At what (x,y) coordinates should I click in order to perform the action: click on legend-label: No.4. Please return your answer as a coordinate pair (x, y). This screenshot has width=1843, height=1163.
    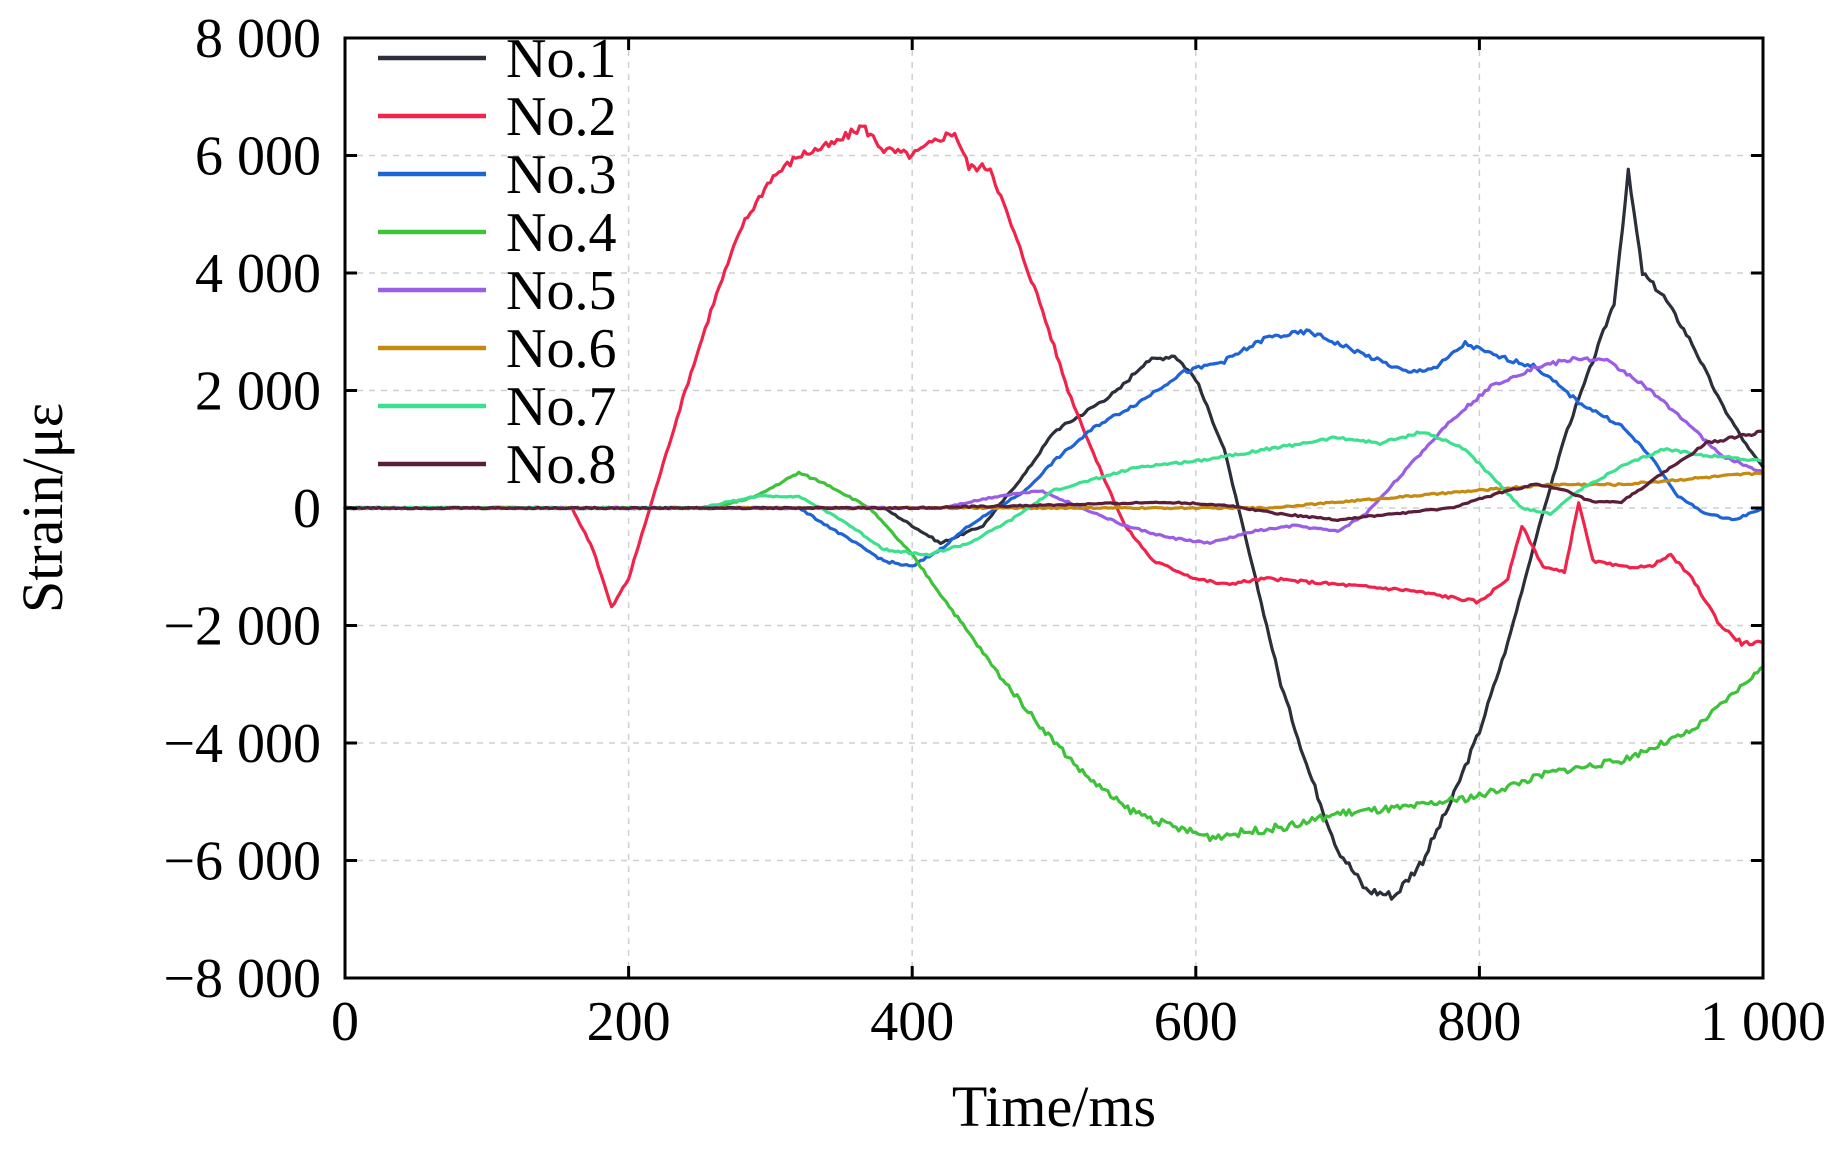
    Looking at the image, I should click on (561, 233).